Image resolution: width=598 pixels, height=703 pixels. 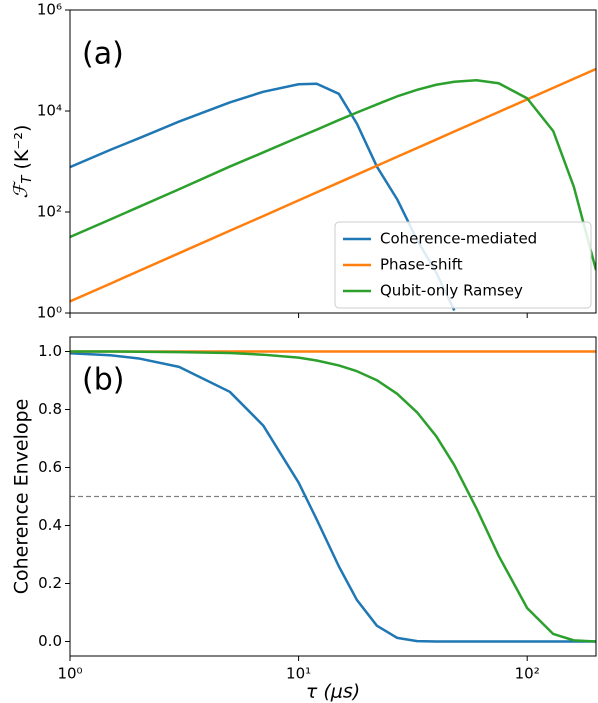 What do you see at coordinates (50, 467) in the screenshot?
I see `y-tick-label: 0.6` at bounding box center [50, 467].